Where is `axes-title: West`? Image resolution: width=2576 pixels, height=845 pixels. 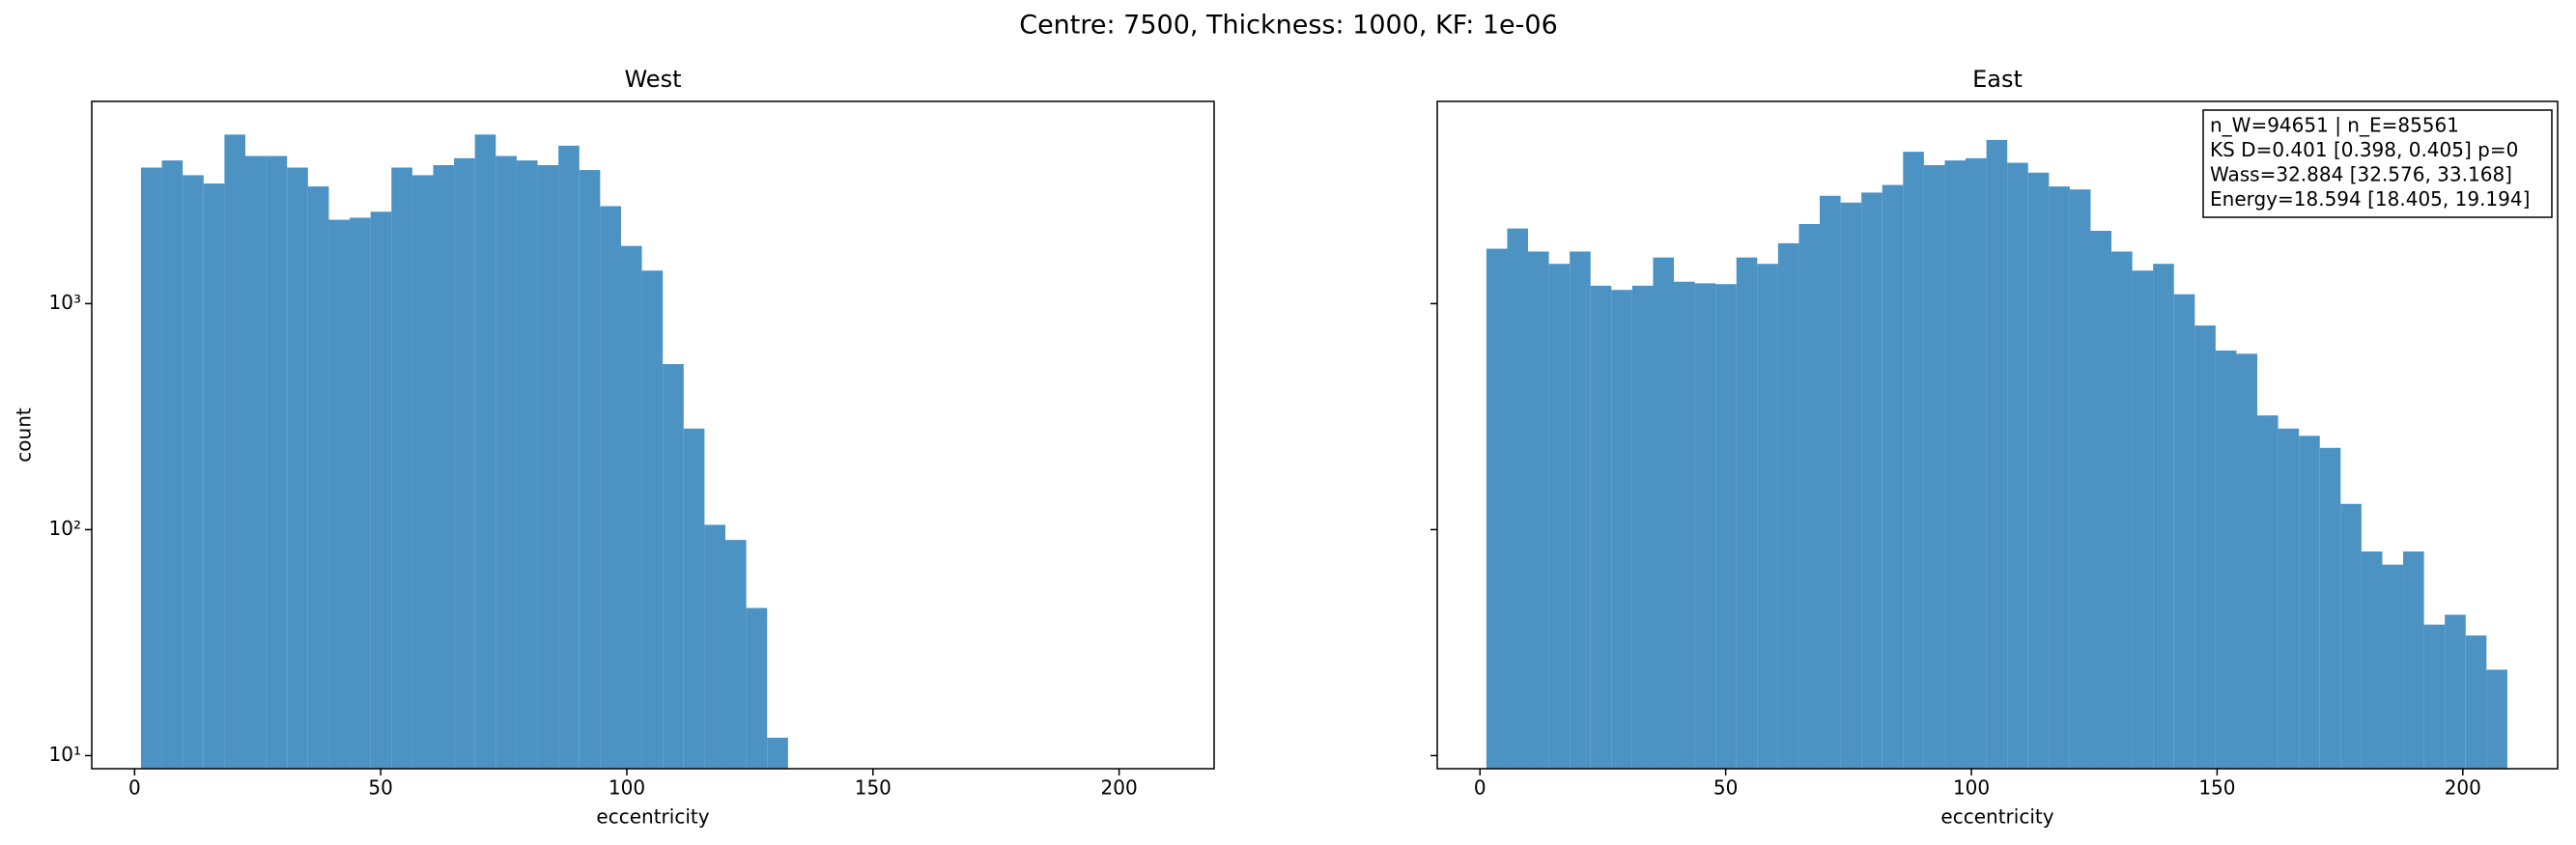
axes-title: West is located at coordinates (652, 79).